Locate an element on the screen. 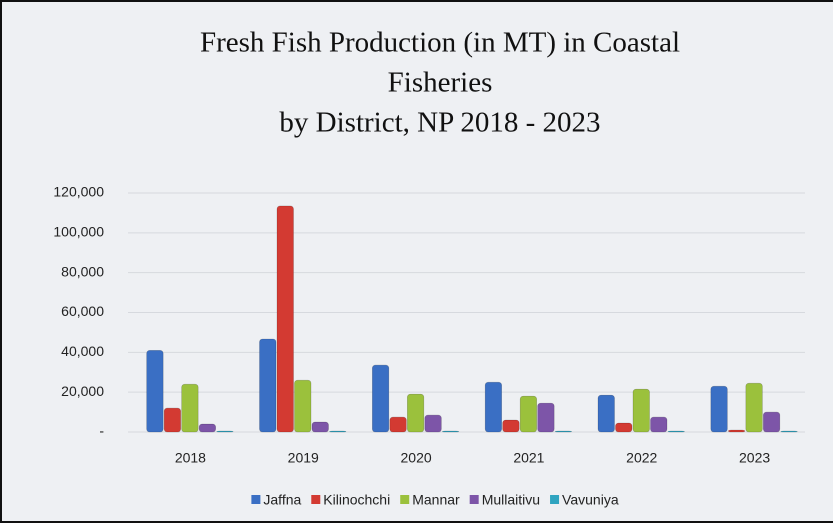 Image resolution: width=833 pixels, height=529 pixels. x-tick-label: 2023 is located at coordinates (754, 458).